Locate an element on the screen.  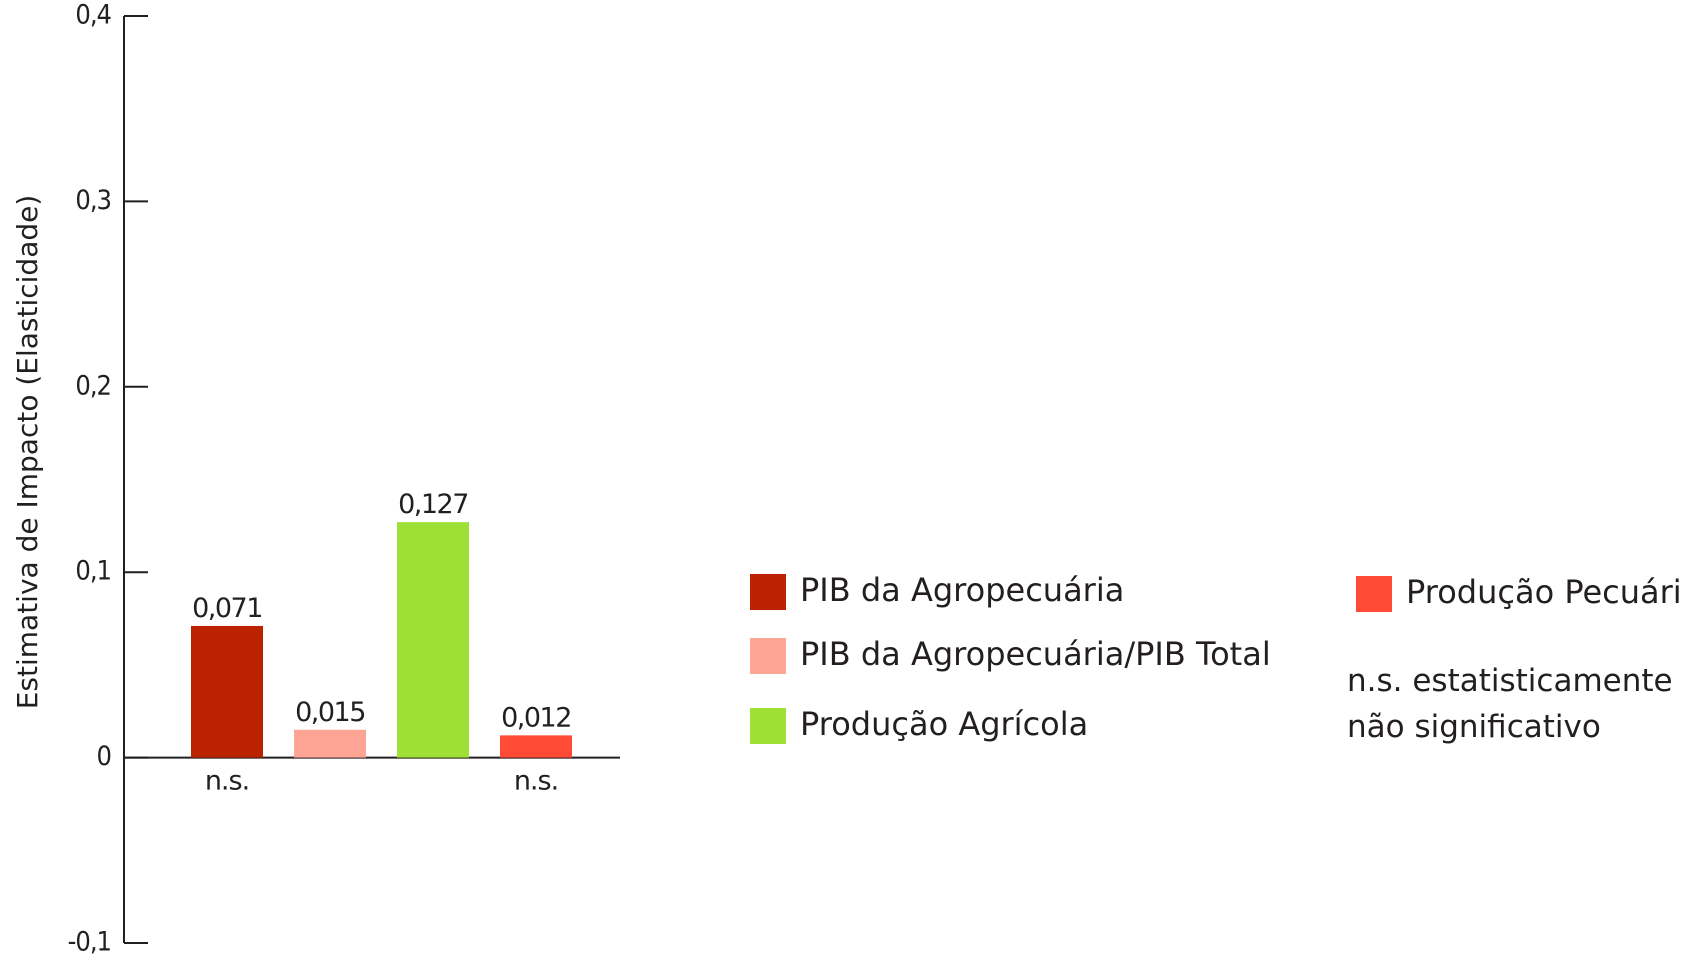
legend-item: PIB da Agropecuária is located at coordinates (937, 590).